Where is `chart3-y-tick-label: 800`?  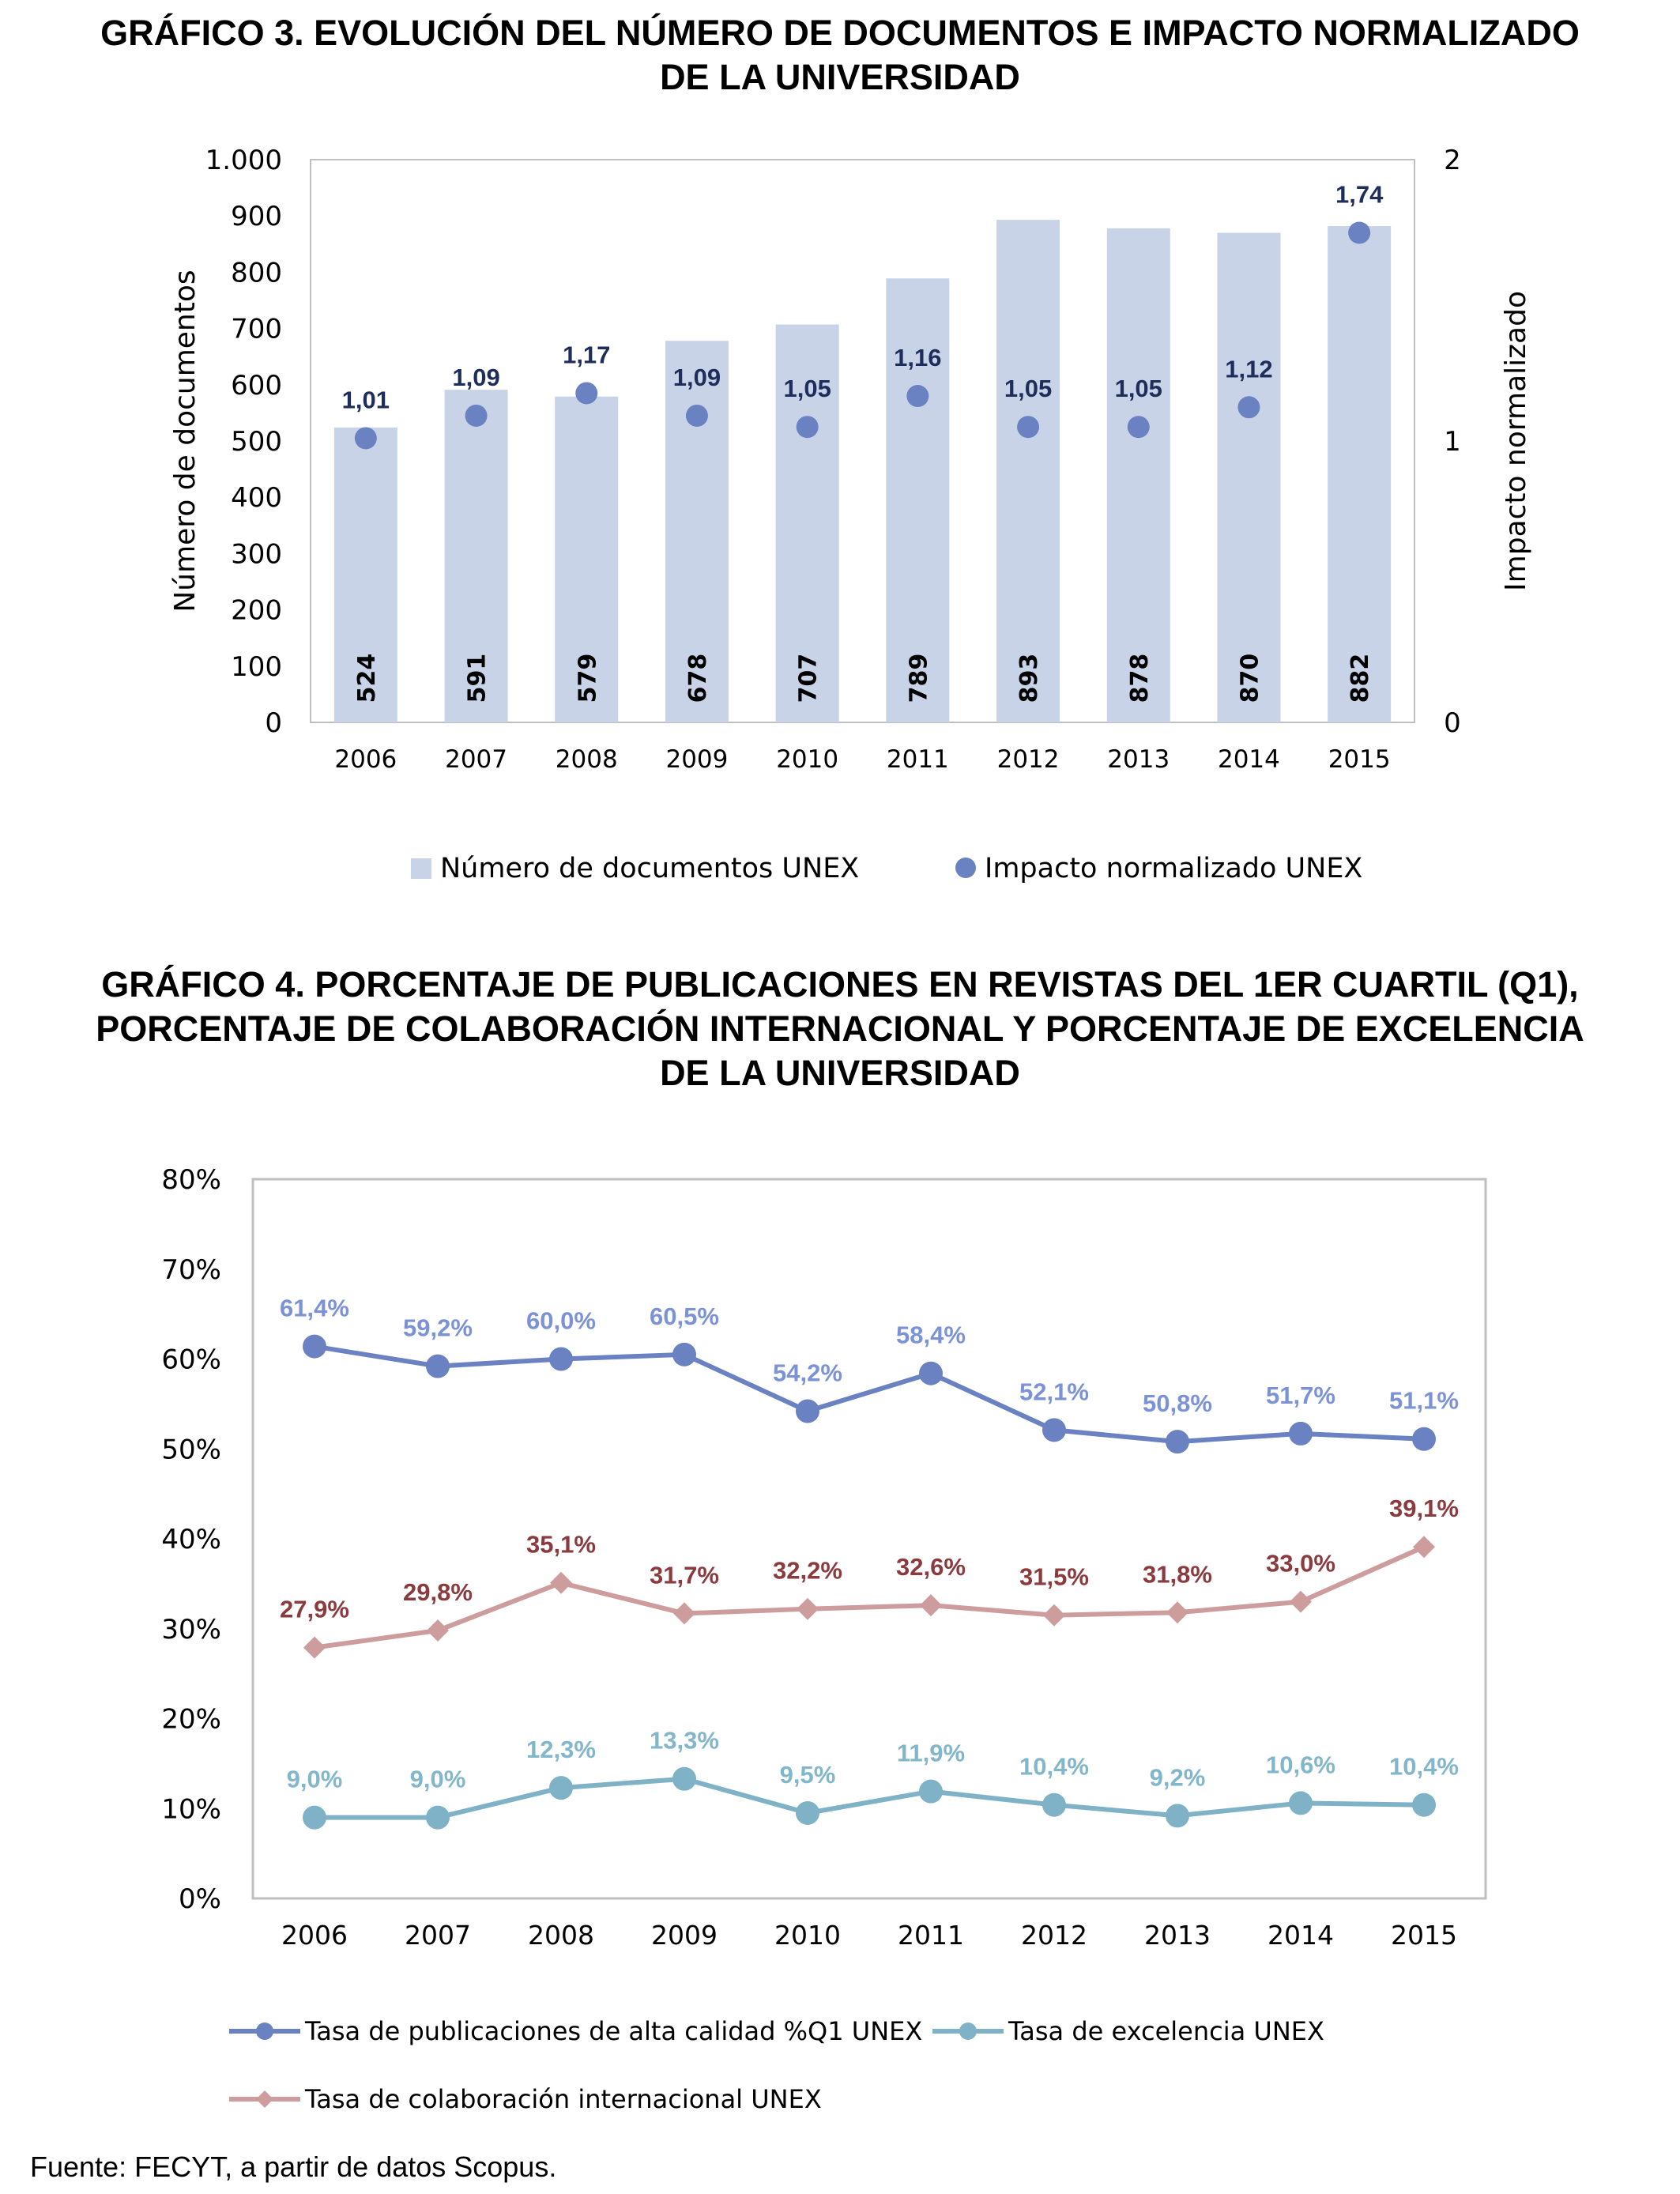 chart3-y-tick-label: 800 is located at coordinates (256, 272).